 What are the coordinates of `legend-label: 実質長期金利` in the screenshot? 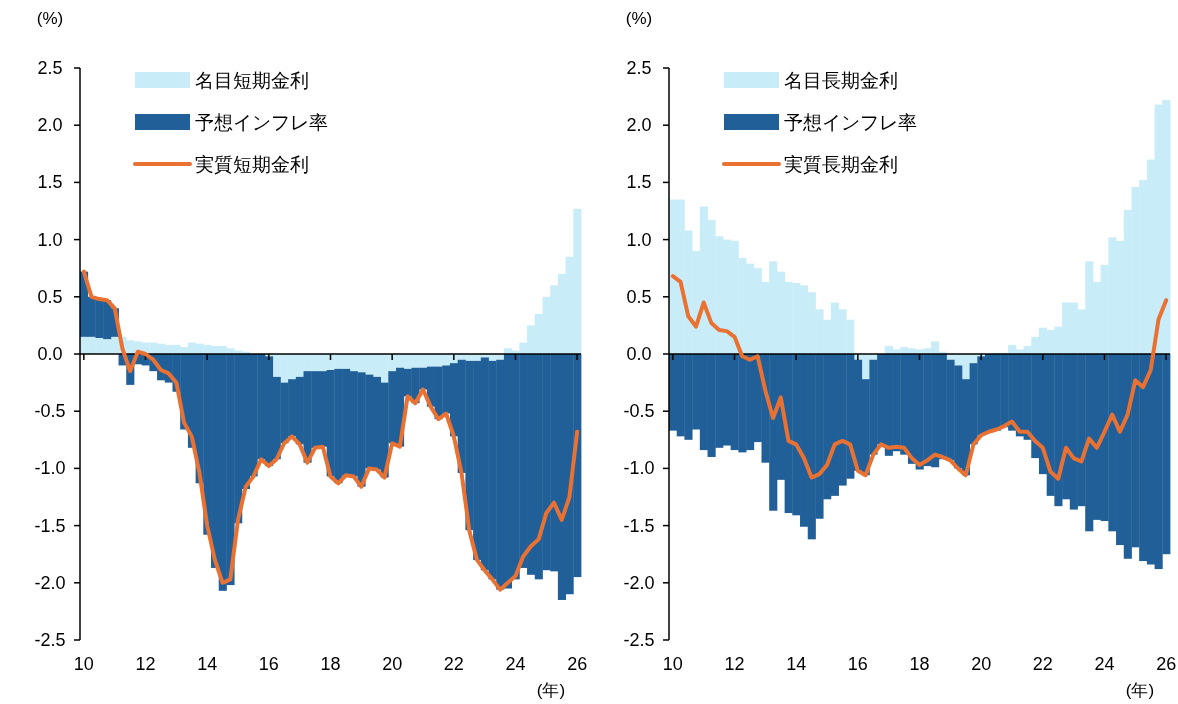 It's located at (841, 164).